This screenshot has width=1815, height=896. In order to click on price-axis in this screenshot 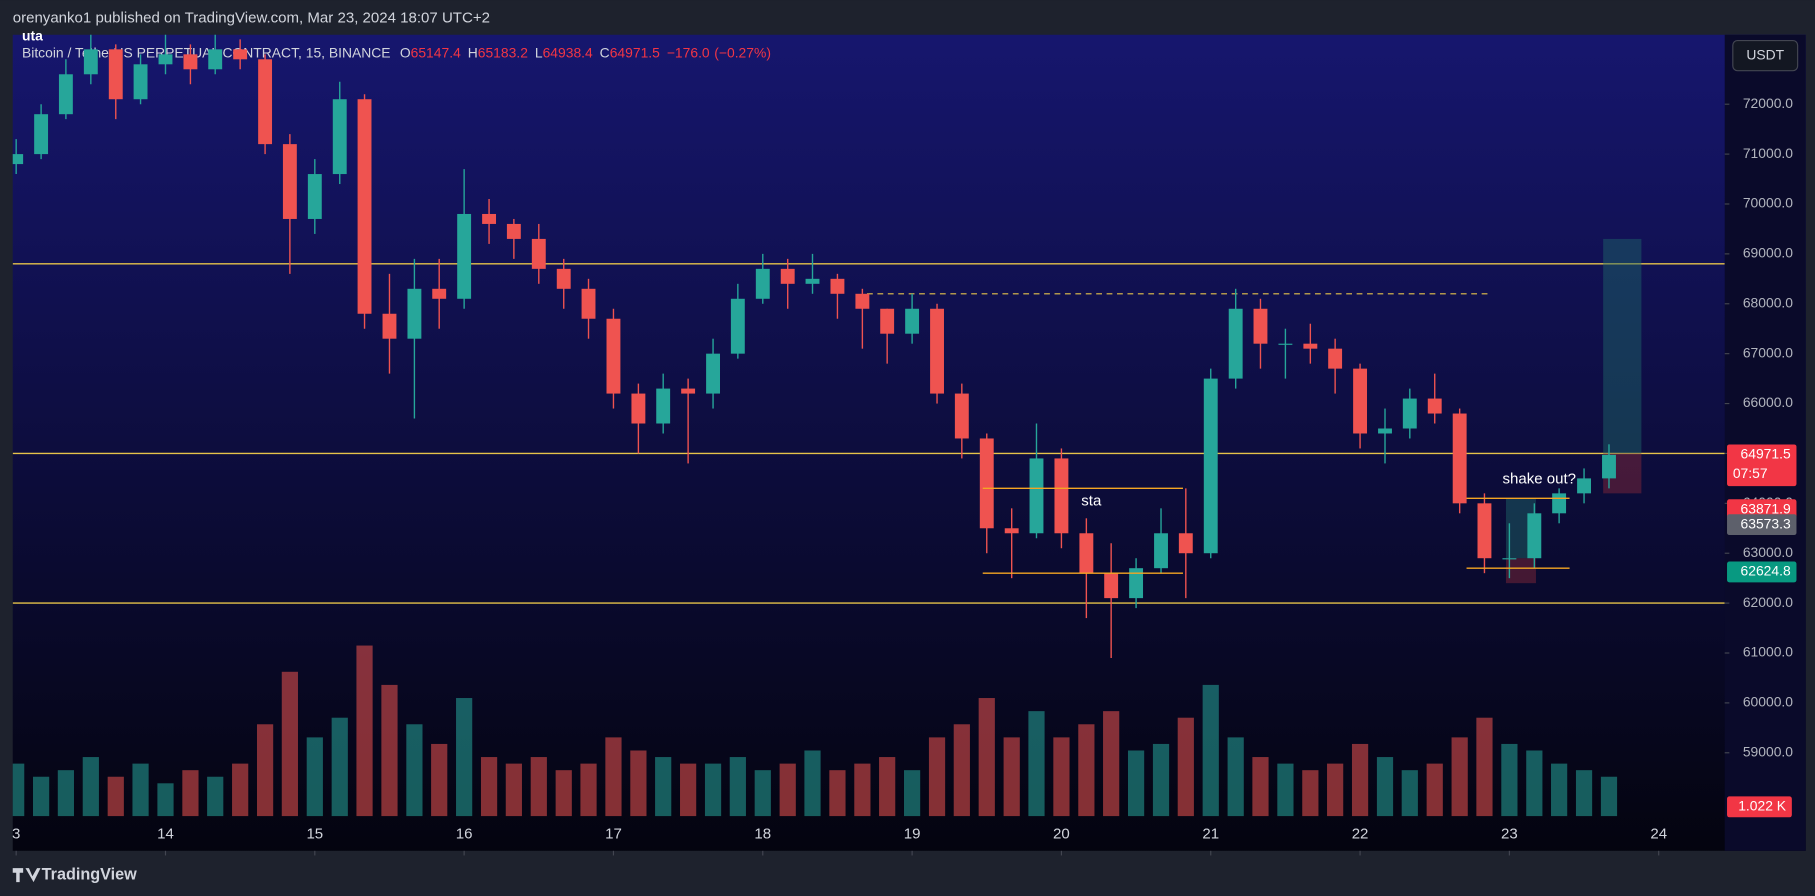, I will do `click(1765, 442)`.